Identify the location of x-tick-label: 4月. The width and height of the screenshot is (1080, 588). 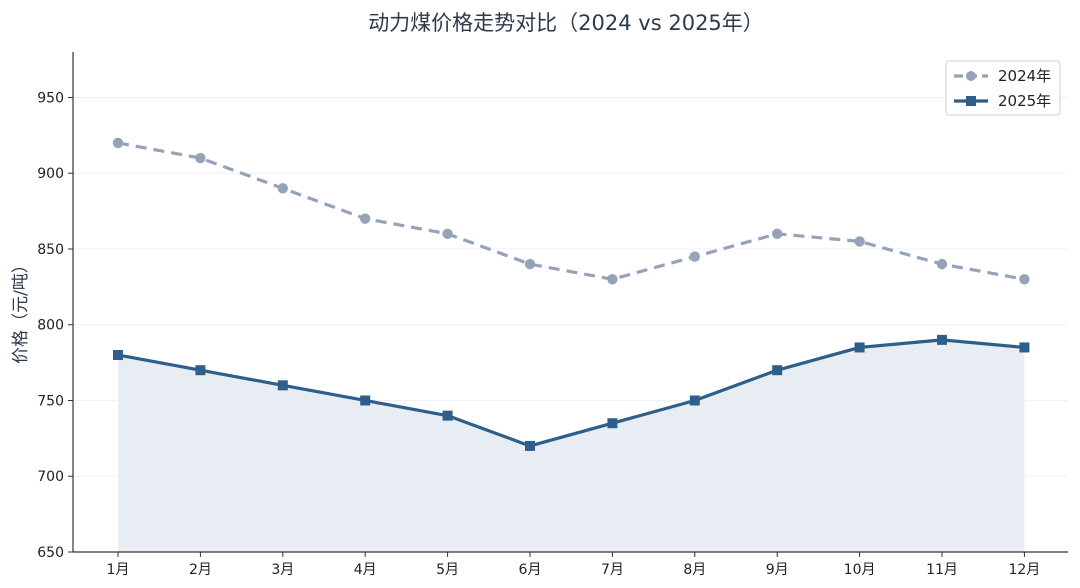
(365, 570).